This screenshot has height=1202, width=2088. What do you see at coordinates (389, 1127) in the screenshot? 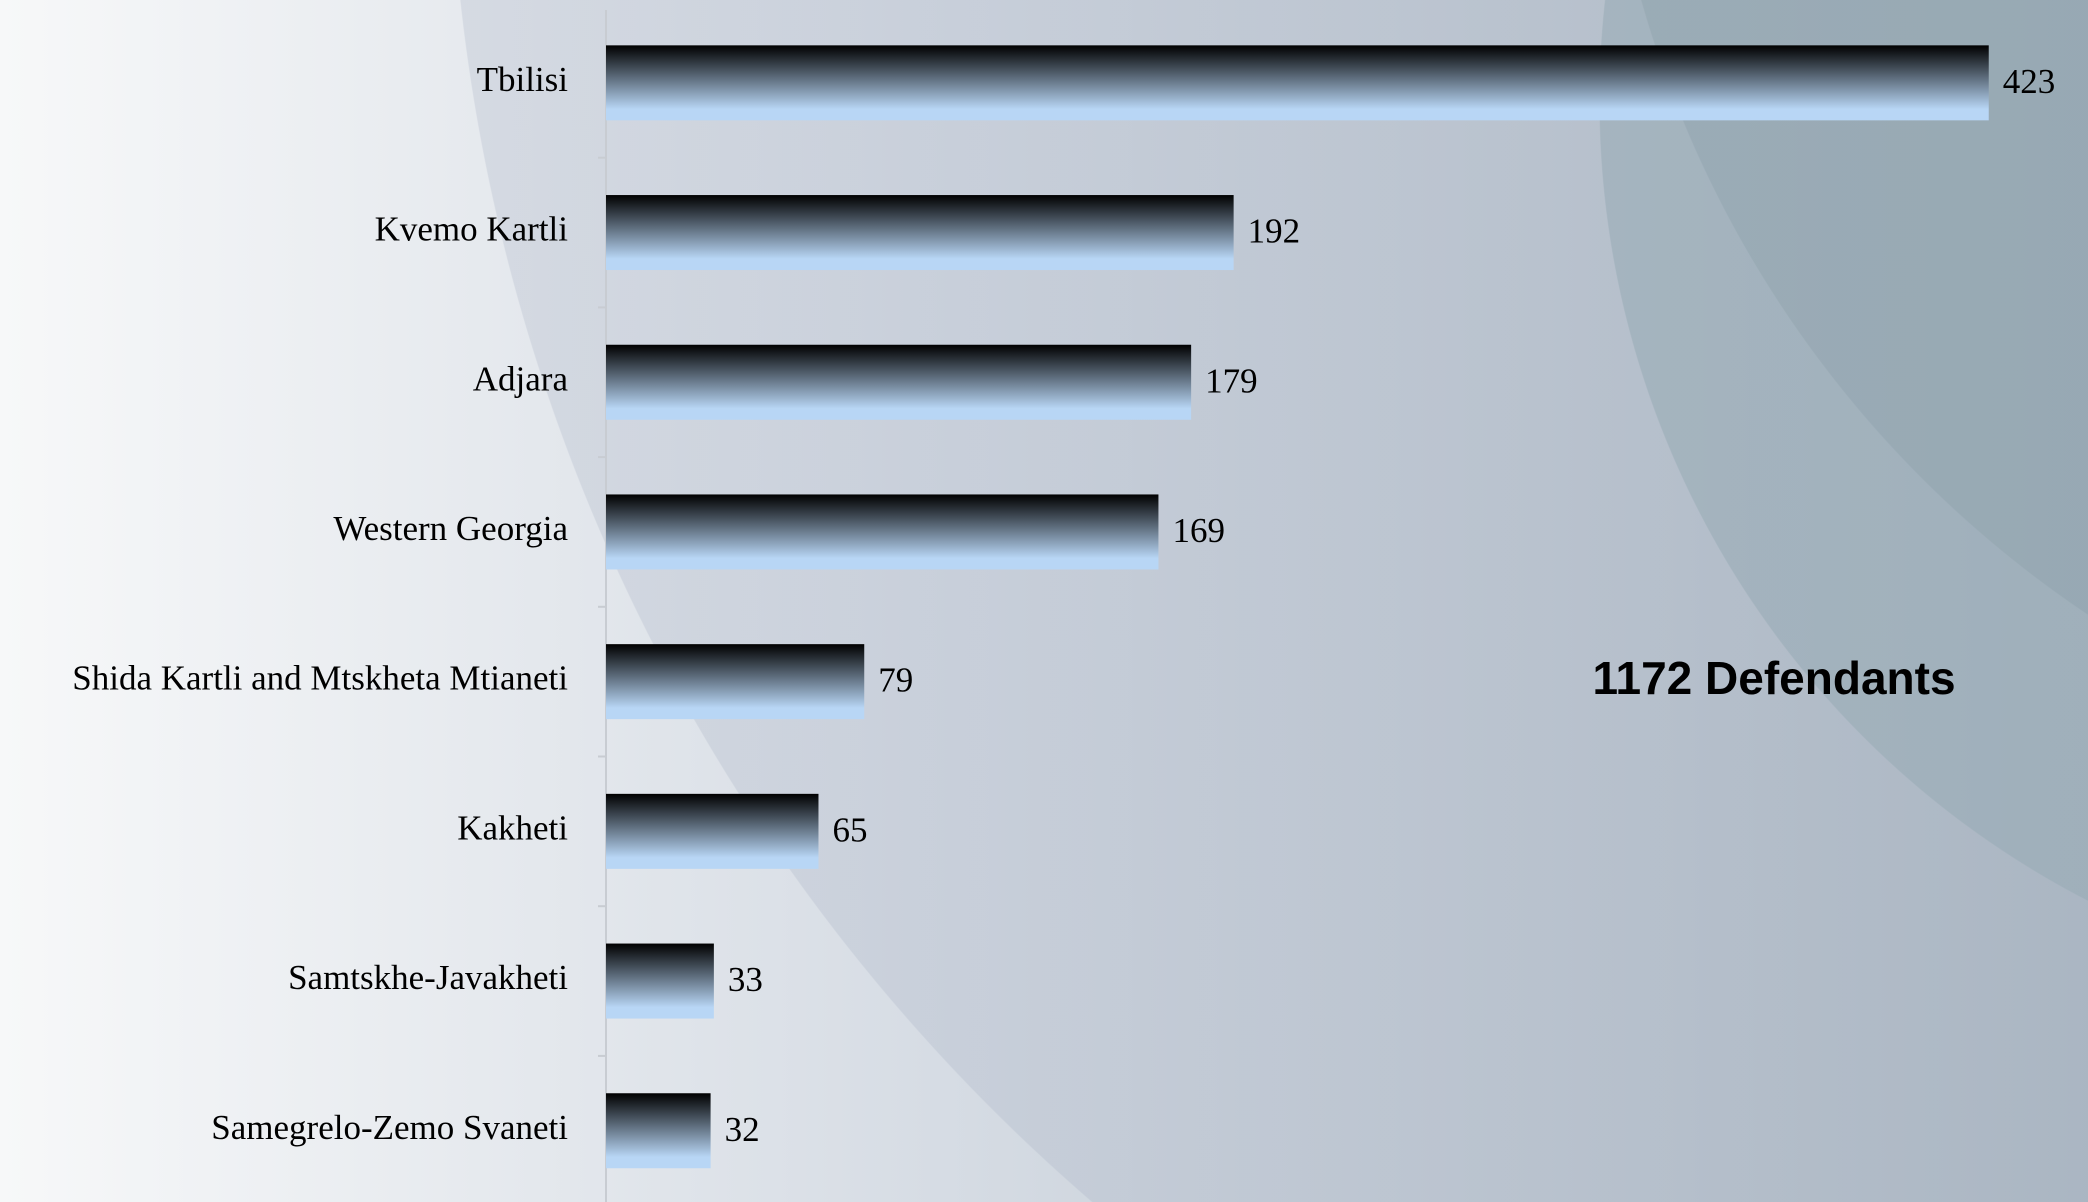
I see `category-label: Samegrelo-Zemo Svaneti` at bounding box center [389, 1127].